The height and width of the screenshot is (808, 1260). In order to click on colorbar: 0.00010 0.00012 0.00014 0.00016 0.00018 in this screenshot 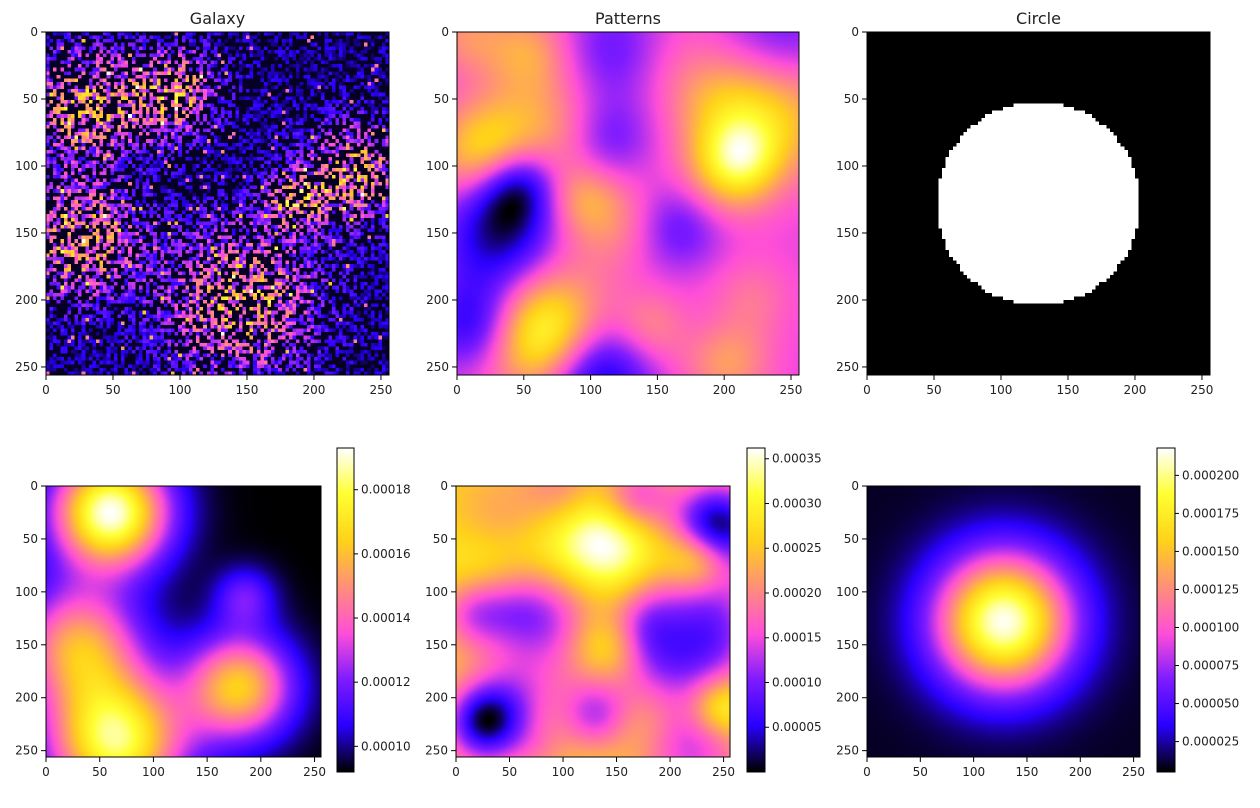, I will do `click(373, 610)`.